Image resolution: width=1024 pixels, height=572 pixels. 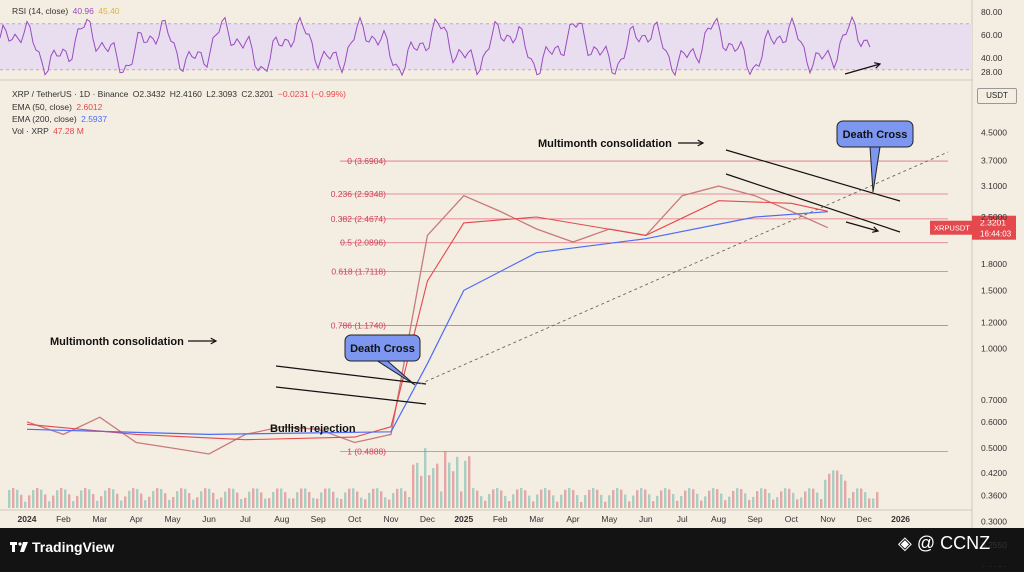 I want to click on volume-label: Vol · XRP, so click(x=30, y=131).